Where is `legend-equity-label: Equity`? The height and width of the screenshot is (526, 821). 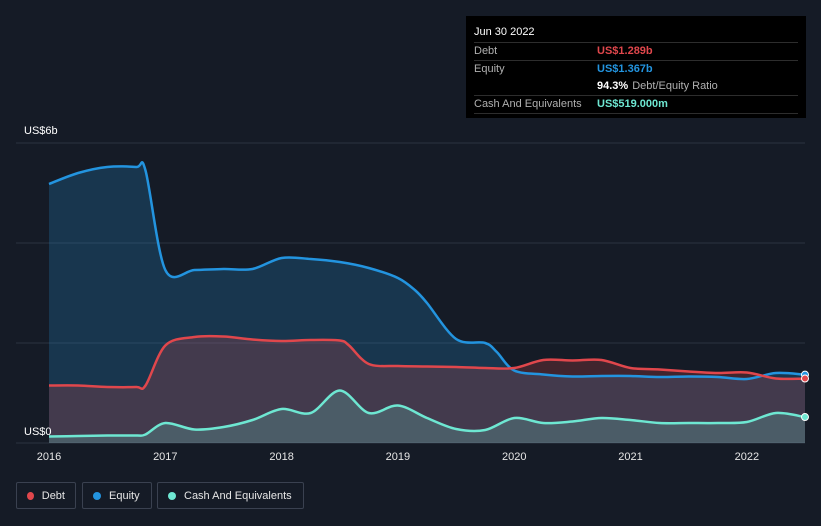
legend-equity-label: Equity is located at coordinates (124, 495).